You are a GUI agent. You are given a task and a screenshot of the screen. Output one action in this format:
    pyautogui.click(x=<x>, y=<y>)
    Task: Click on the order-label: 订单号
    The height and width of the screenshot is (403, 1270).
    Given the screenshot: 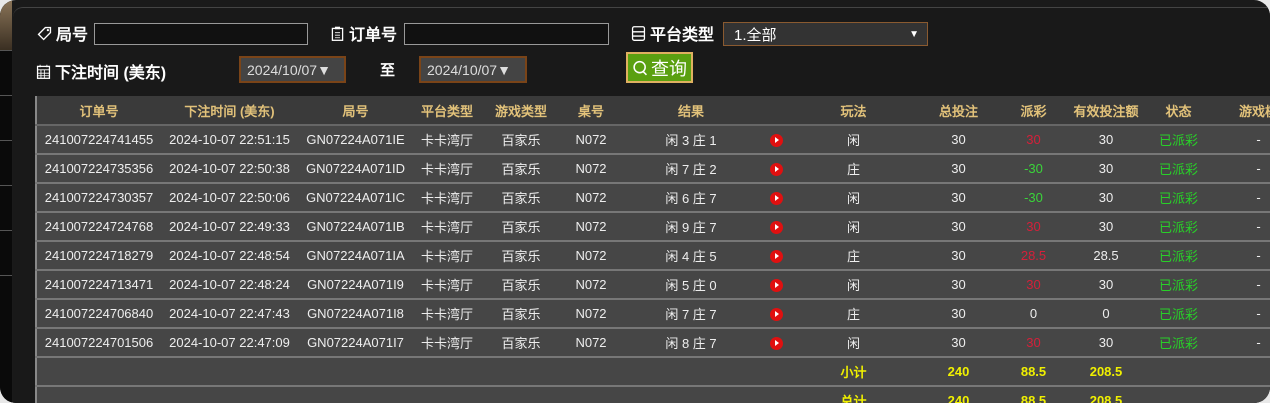 What is the action you would take?
    pyautogui.click(x=363, y=33)
    